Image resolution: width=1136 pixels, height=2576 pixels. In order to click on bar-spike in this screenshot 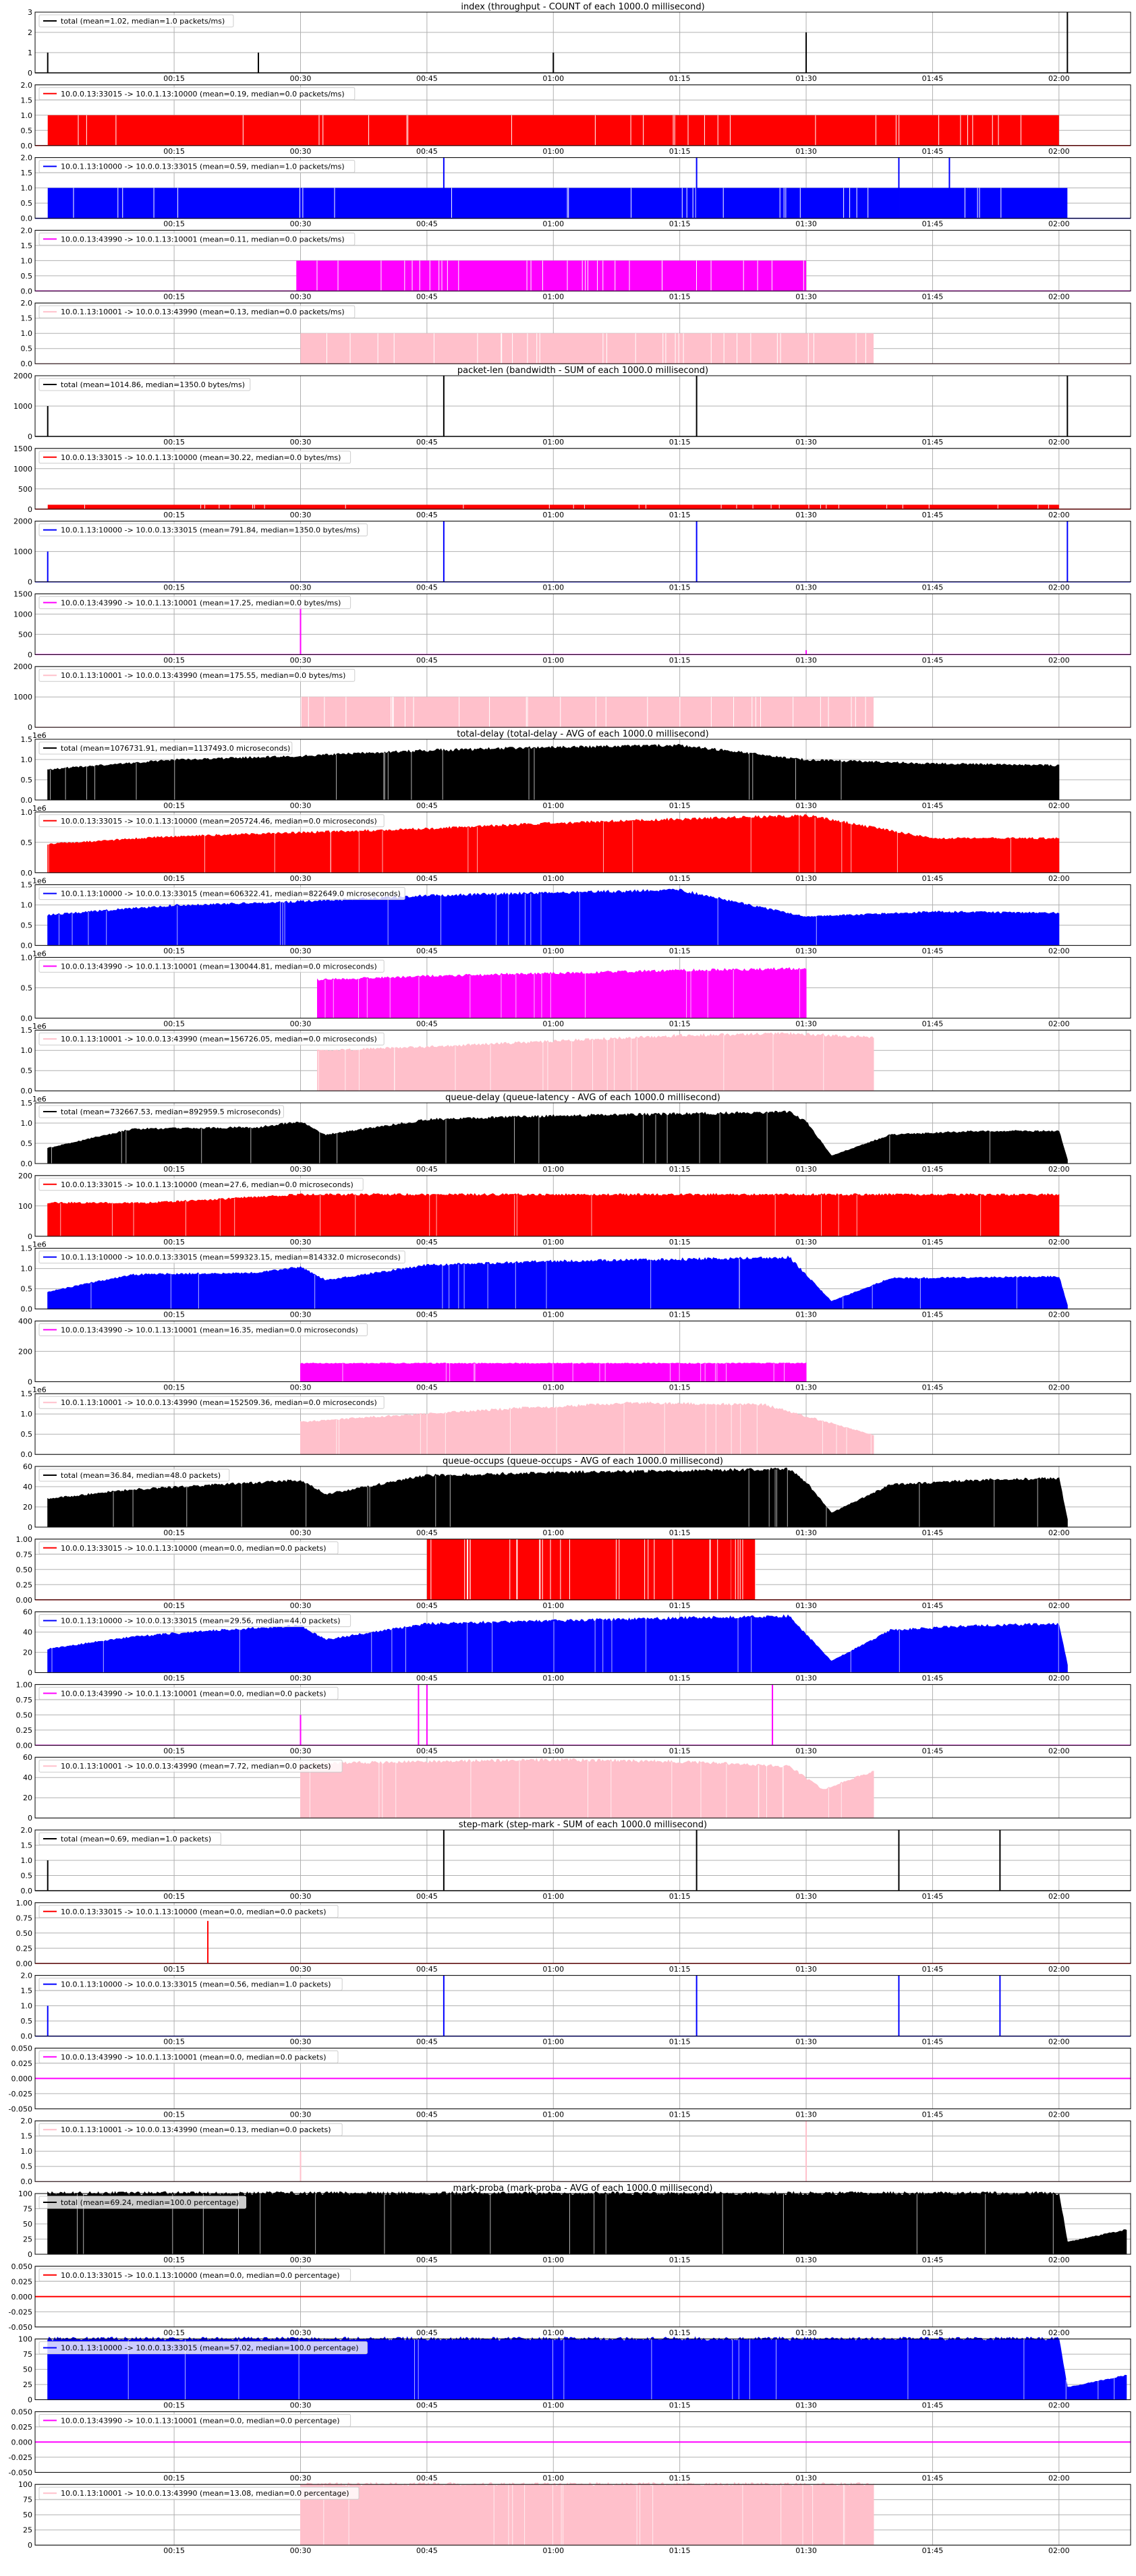, I will do `click(696, 188)`.